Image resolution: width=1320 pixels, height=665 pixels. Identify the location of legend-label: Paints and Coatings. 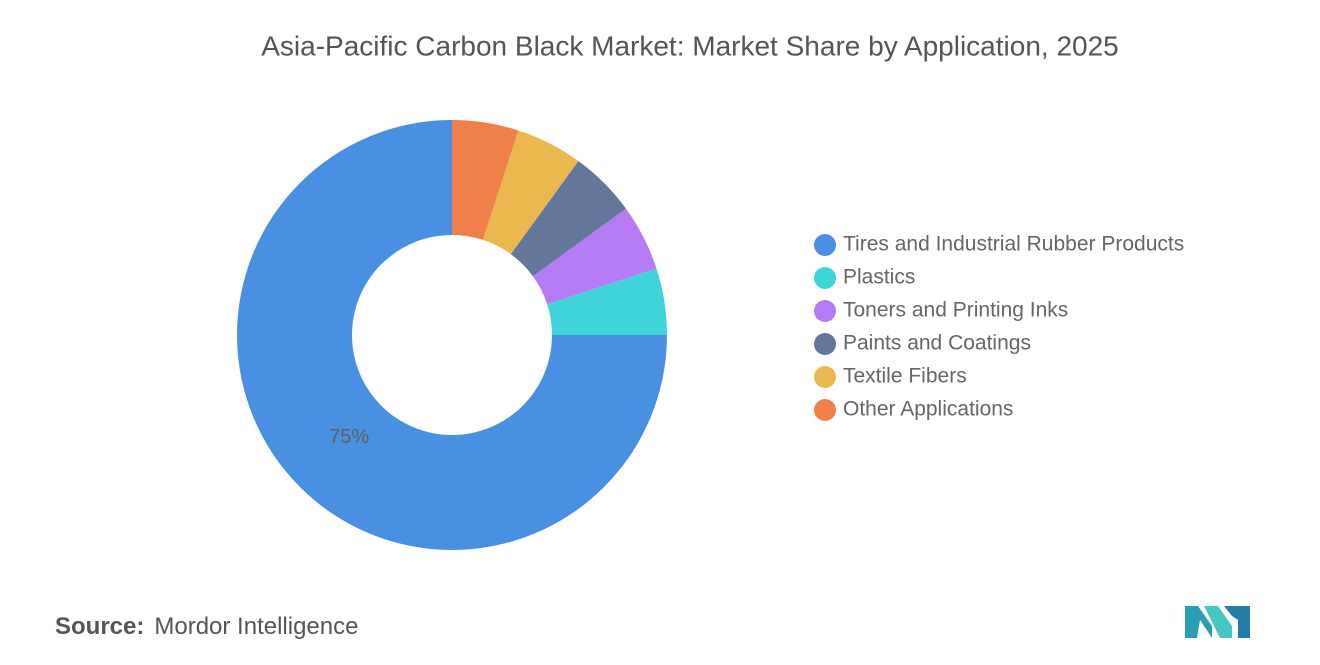
(937, 343).